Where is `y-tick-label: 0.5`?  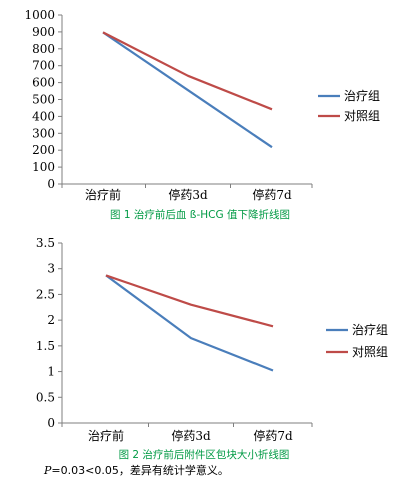
y-tick-label: 0.5 is located at coordinates (45, 397).